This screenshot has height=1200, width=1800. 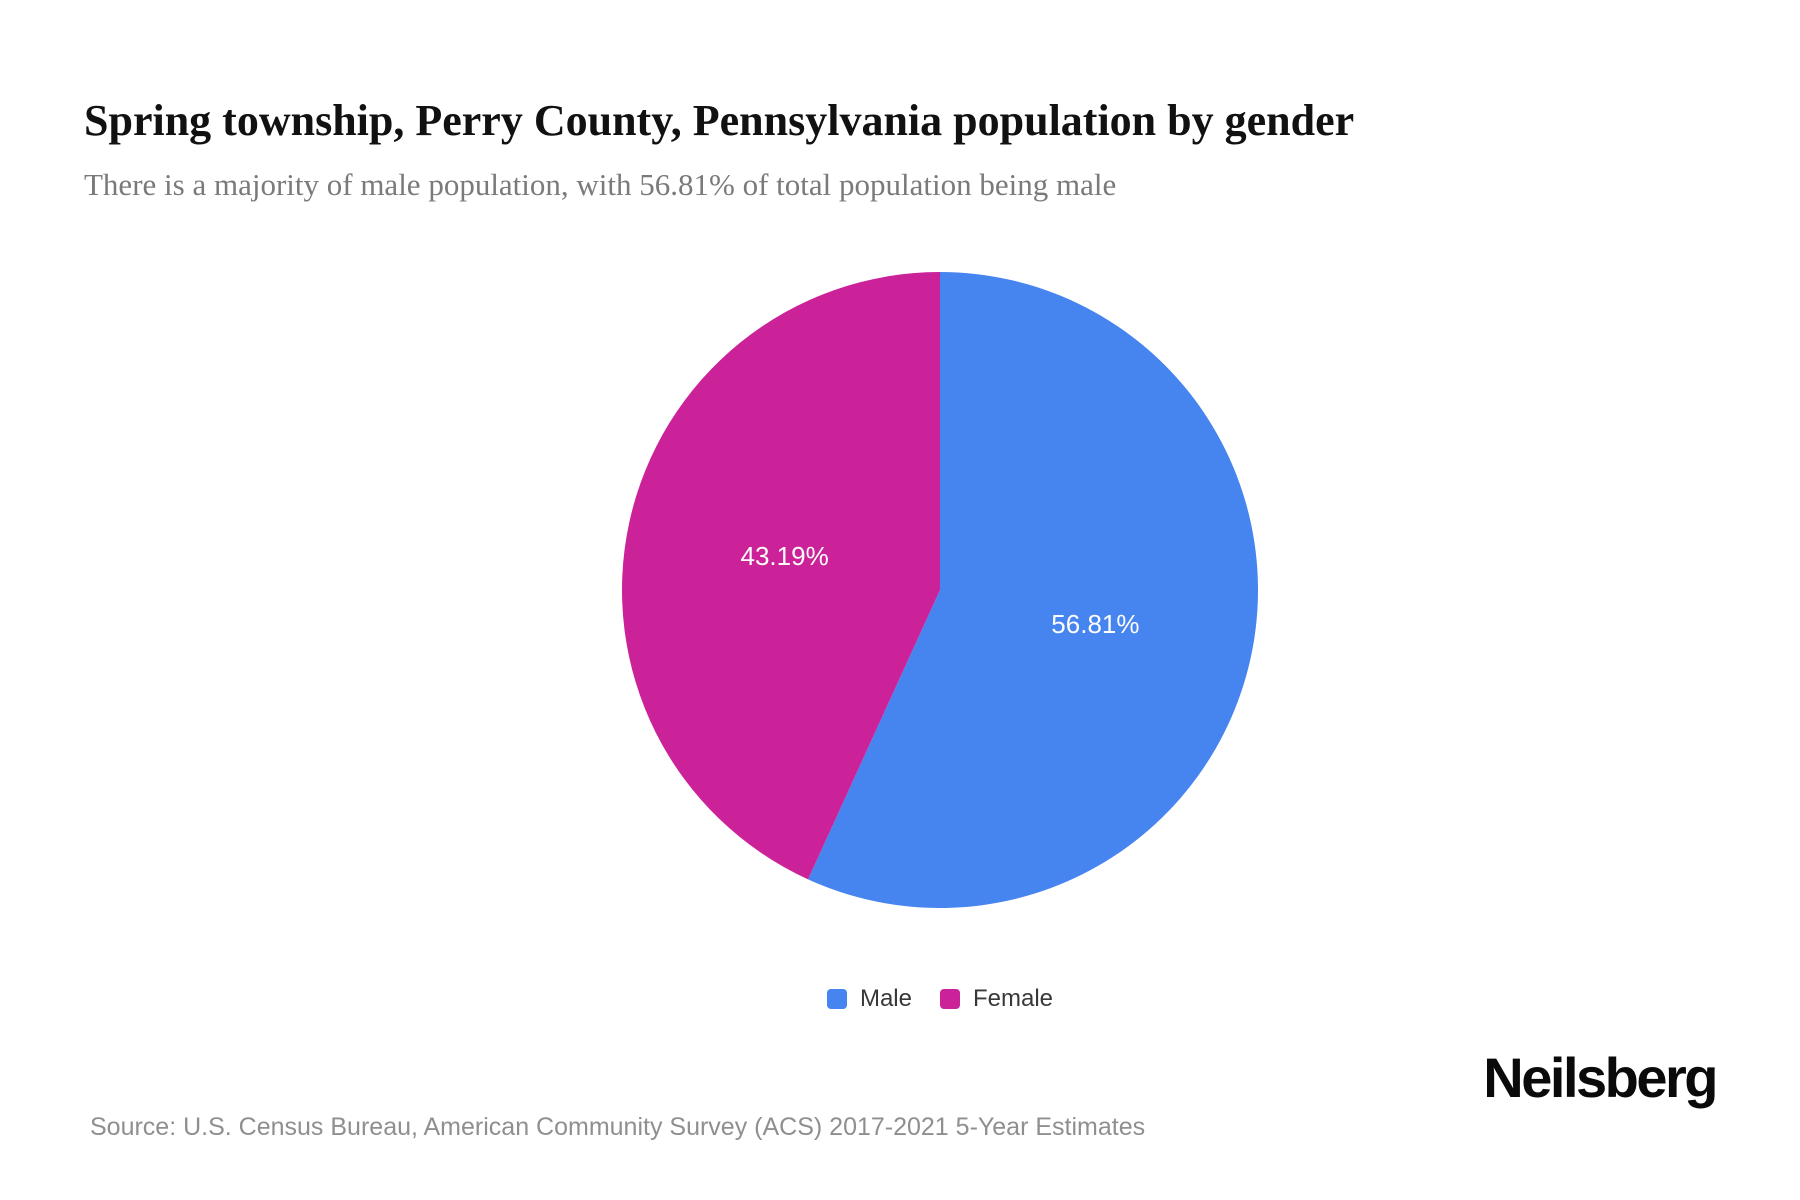 What do you see at coordinates (1033, 590) in the screenshot?
I see `pie-slice-male` at bounding box center [1033, 590].